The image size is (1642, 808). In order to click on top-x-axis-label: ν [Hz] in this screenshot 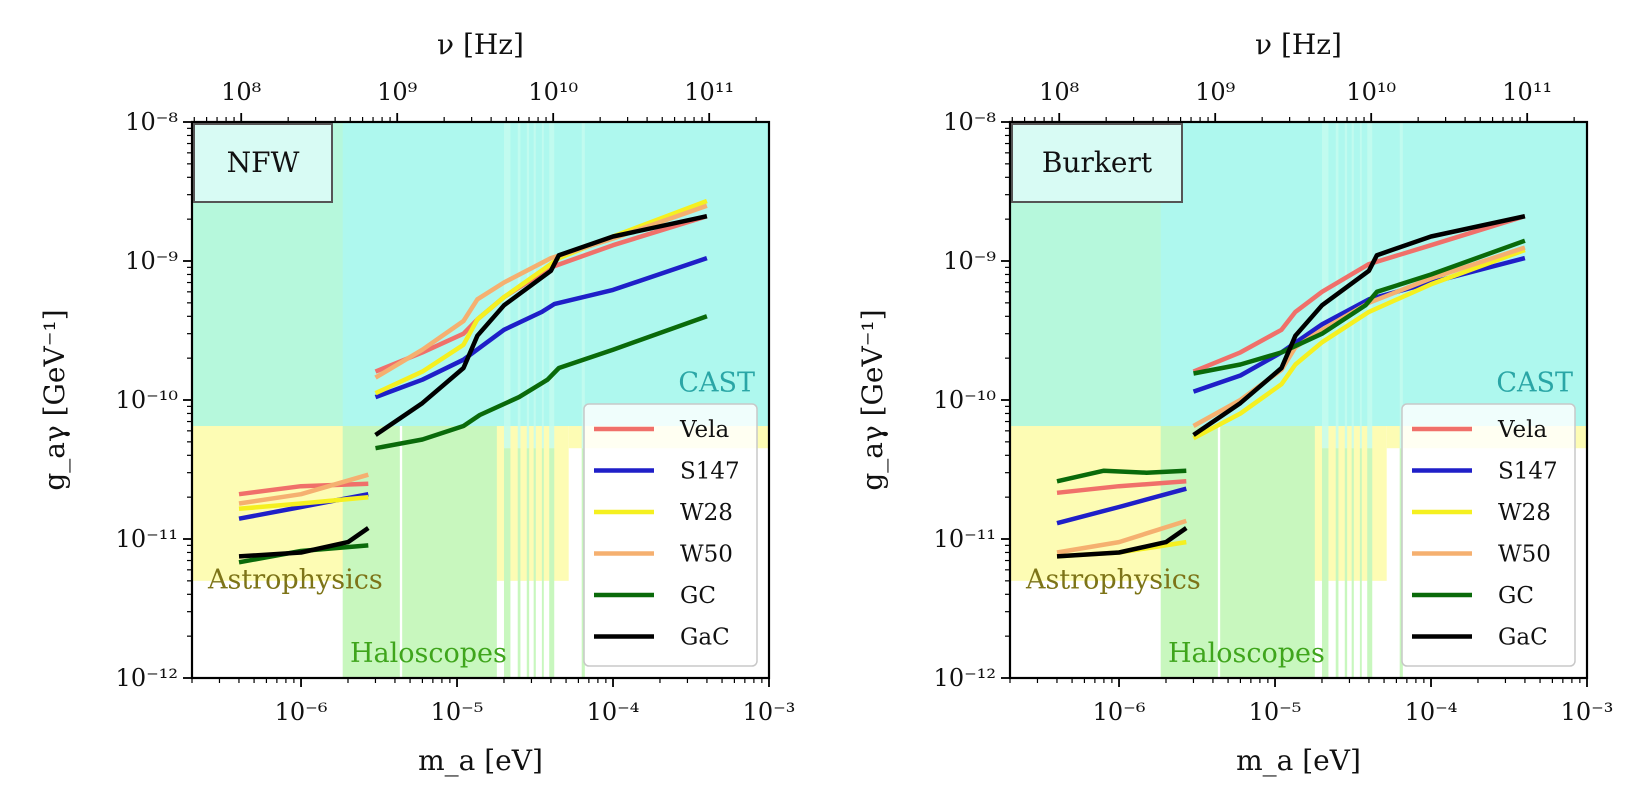, I will do `click(1298, 44)`.